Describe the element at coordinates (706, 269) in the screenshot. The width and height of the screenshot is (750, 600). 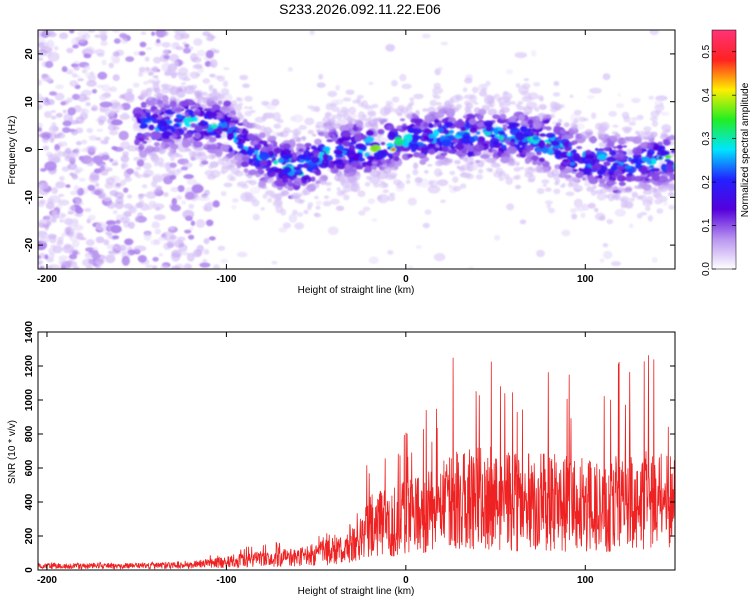
I see `colorbar-tick-label: 0.0` at that location.